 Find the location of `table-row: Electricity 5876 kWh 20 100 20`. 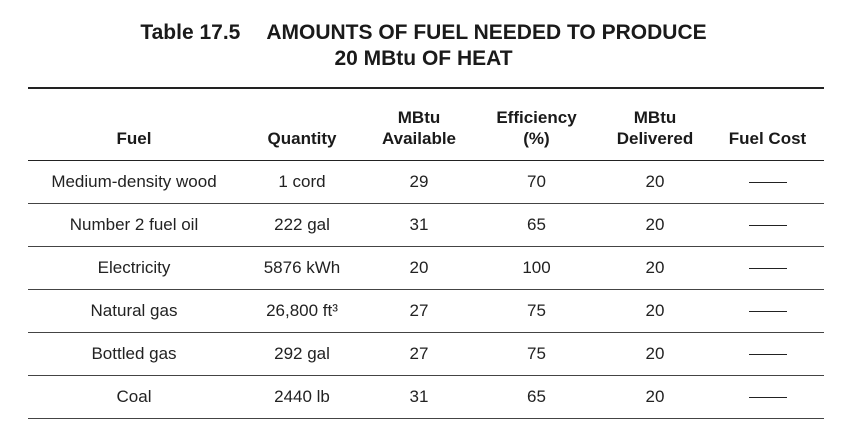

table-row: Electricity 5876 kWh 20 100 20 is located at coordinates (426, 268).